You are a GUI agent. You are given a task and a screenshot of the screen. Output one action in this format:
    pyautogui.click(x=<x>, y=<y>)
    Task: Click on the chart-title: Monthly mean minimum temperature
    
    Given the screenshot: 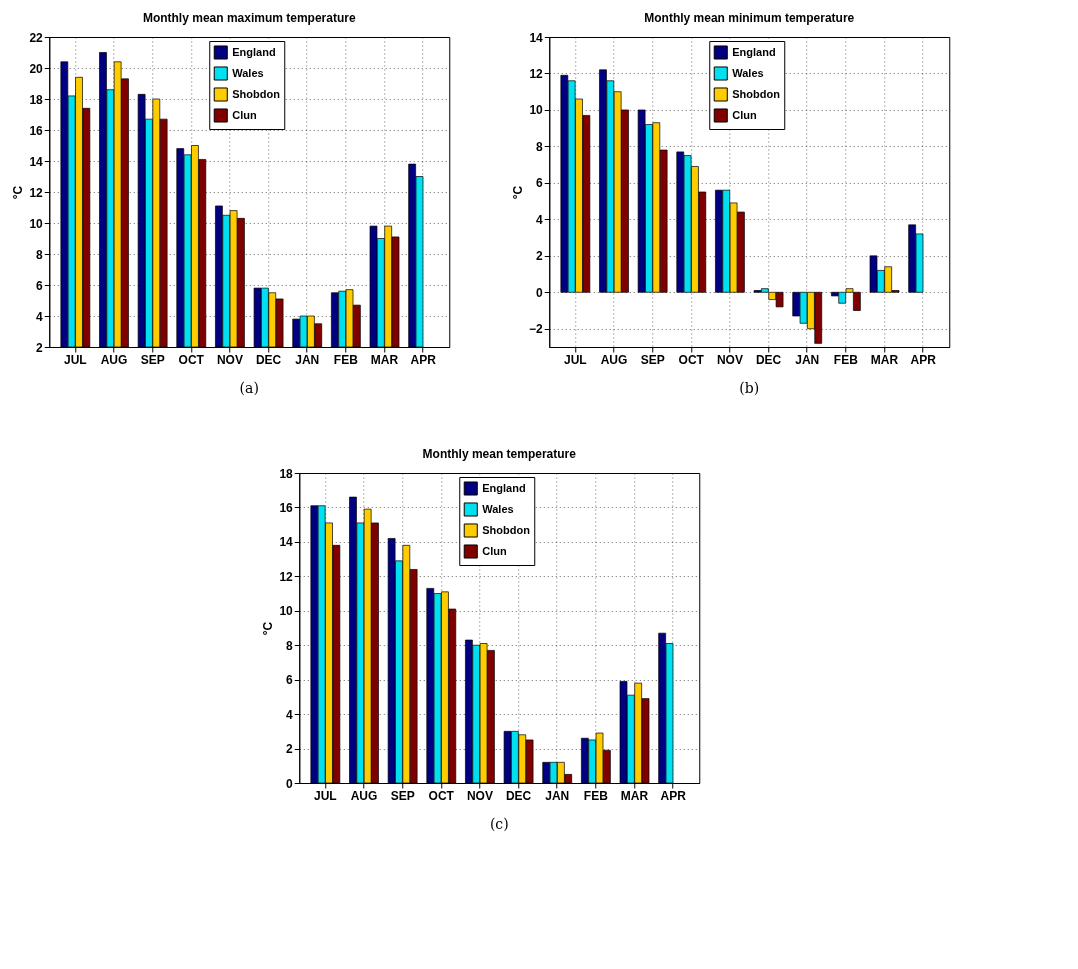 What is the action you would take?
    pyautogui.click(x=749, y=18)
    